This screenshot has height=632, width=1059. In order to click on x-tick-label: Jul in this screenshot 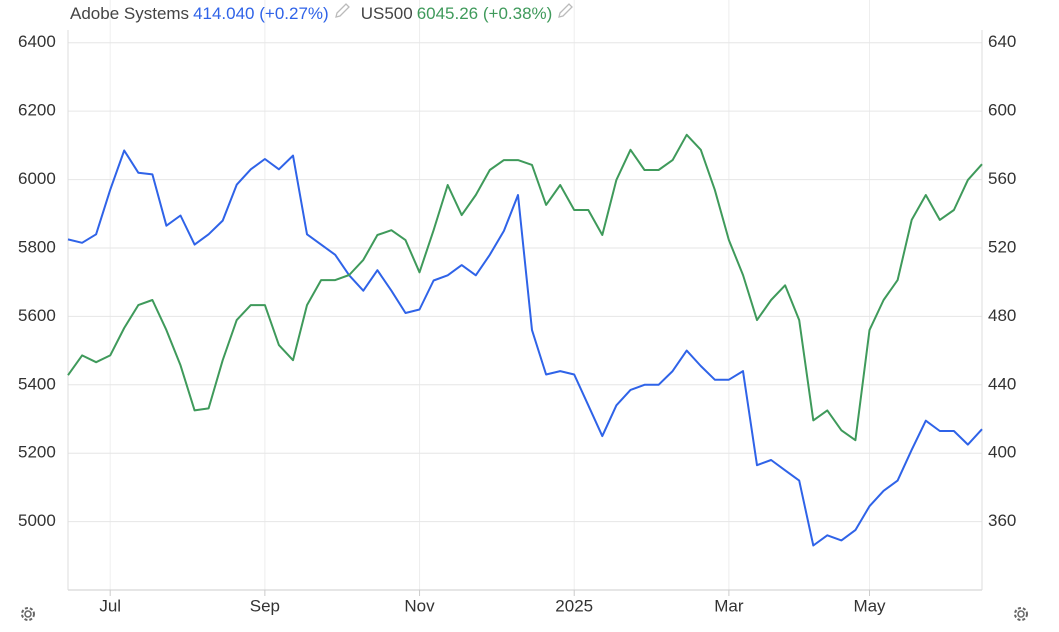, I will do `click(110, 605)`.